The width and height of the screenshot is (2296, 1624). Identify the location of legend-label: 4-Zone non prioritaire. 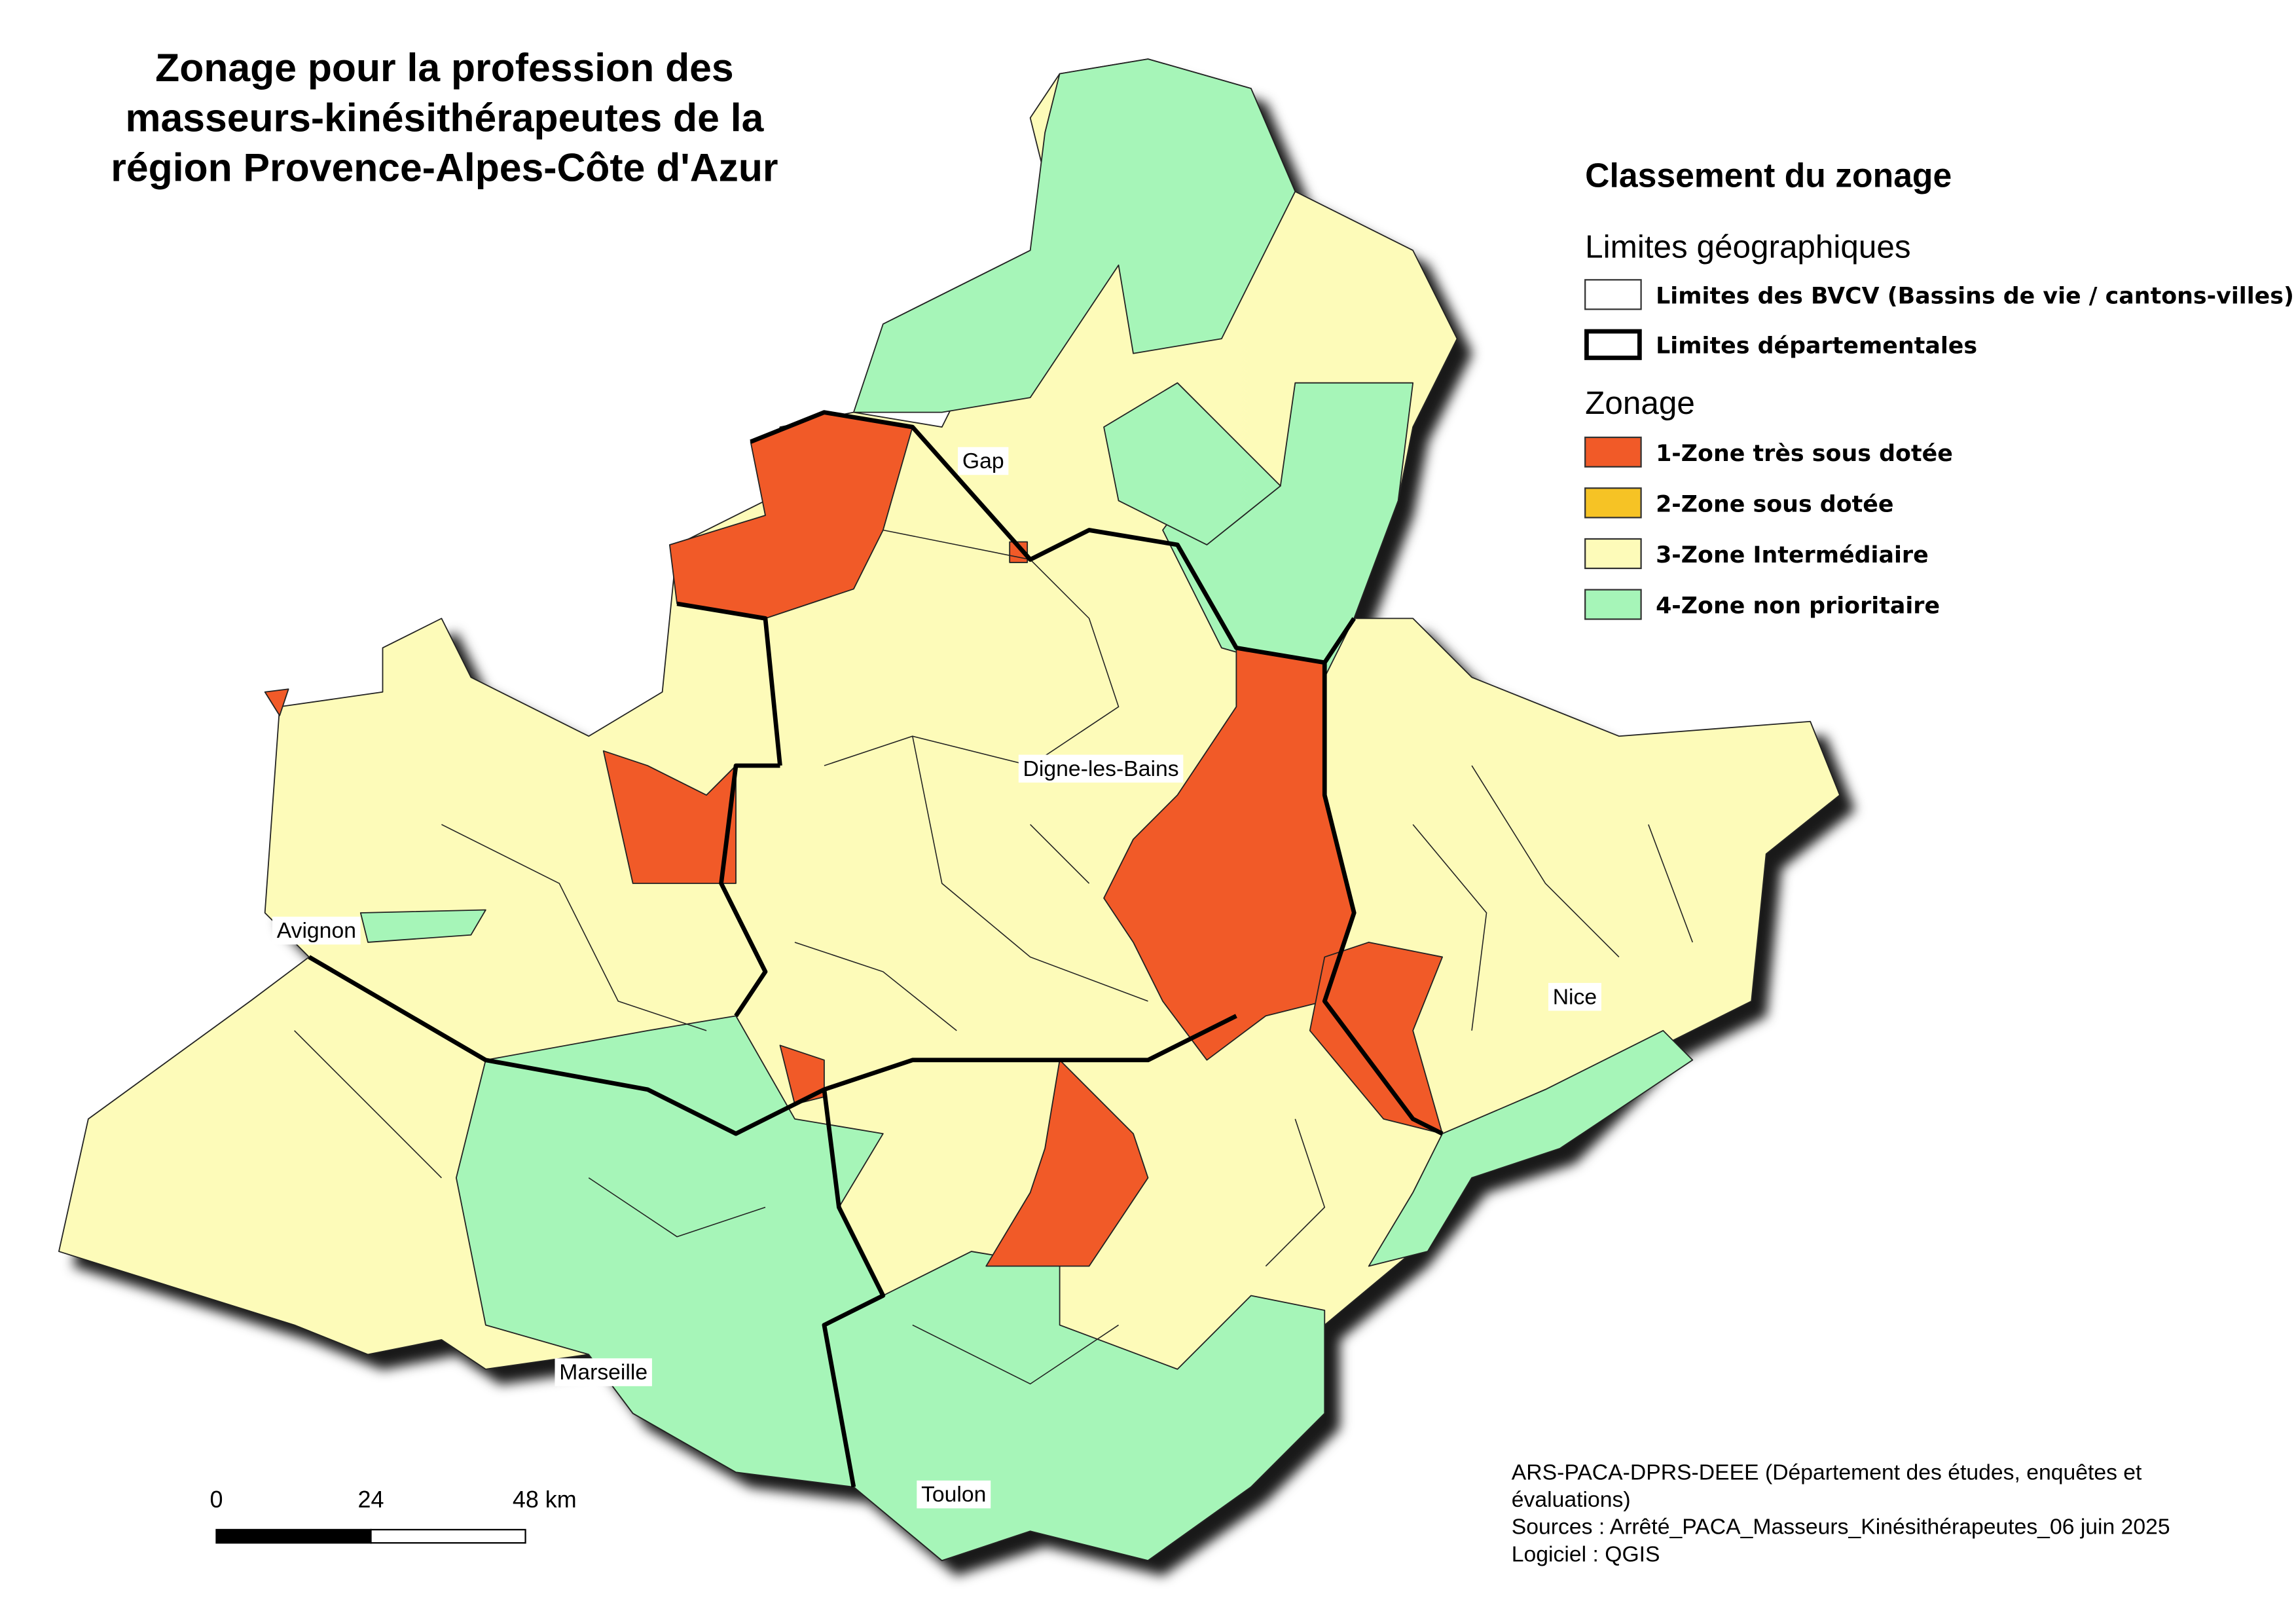
(1798, 606).